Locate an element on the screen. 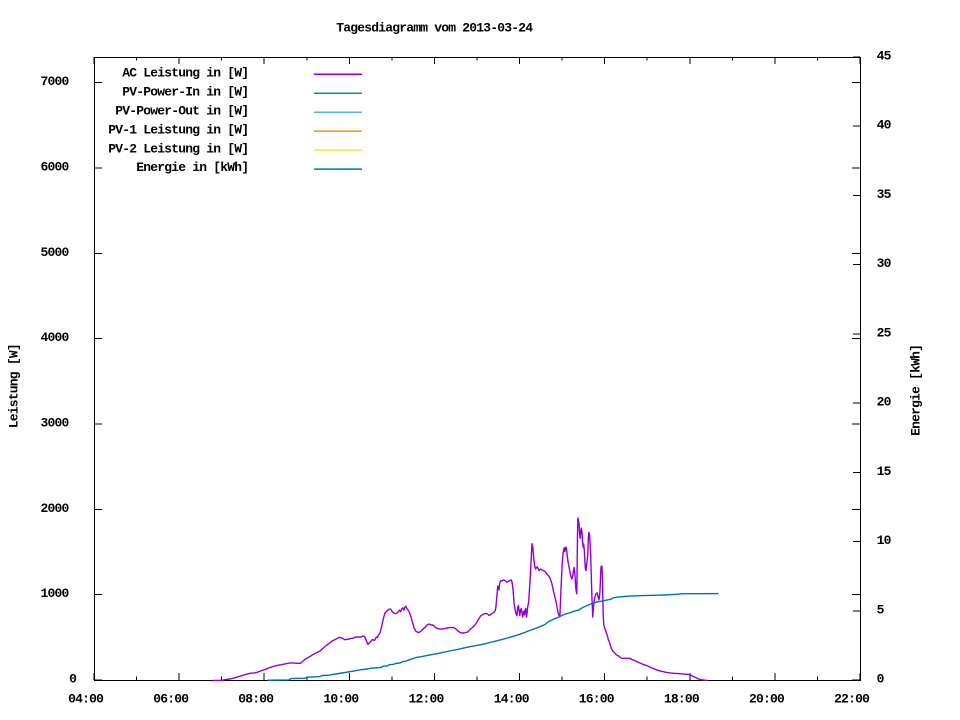 The width and height of the screenshot is (960, 720). svg-text: Tagesdiagramm vom 2013-03-24 is located at coordinates (434, 28).